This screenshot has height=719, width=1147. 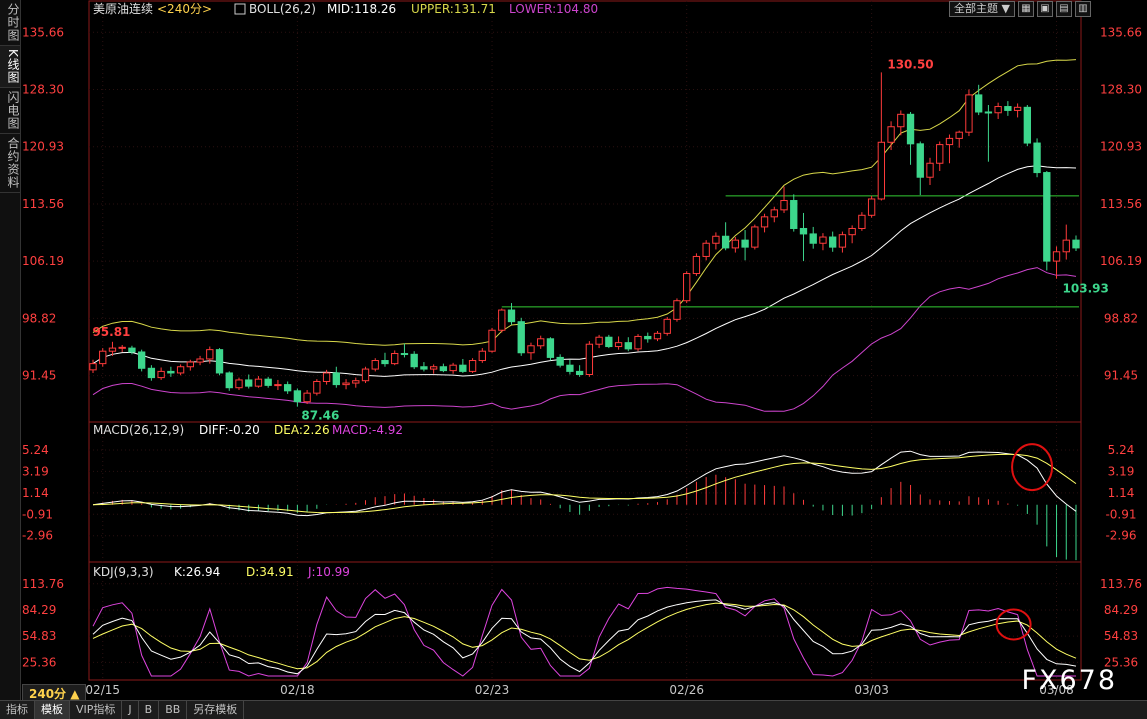 What do you see at coordinates (1121, 636) in the screenshot?
I see `kdj-tick-right: 54.83` at bounding box center [1121, 636].